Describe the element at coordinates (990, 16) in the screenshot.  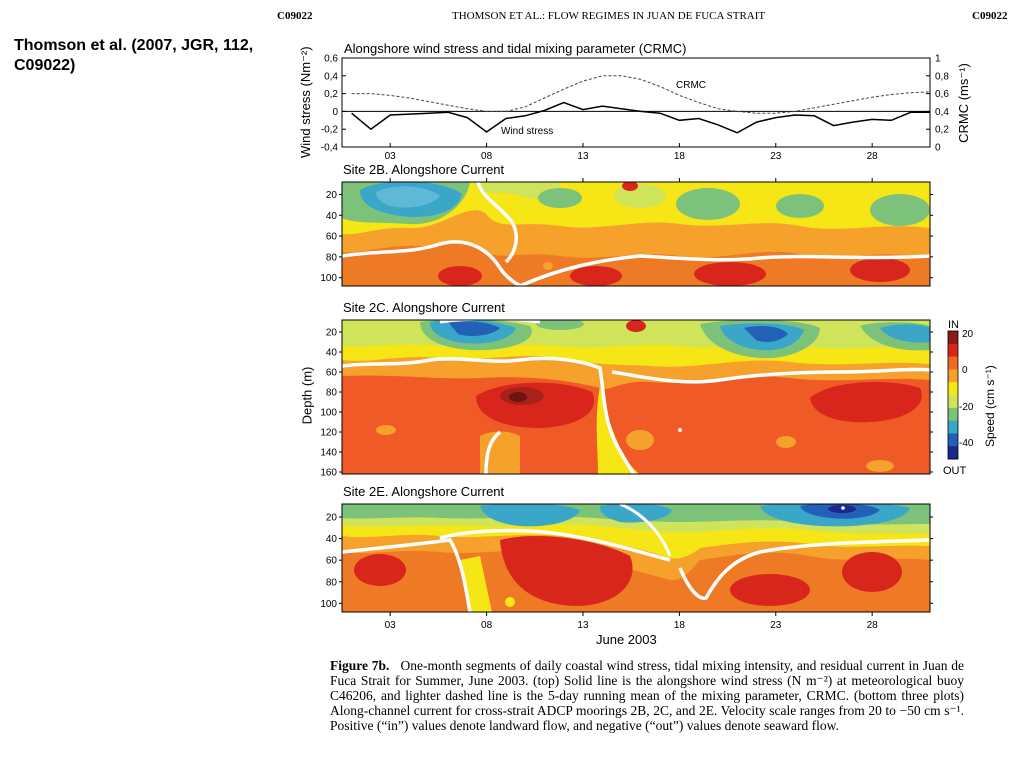
I see `page-header-right-code: C09022` at that location.